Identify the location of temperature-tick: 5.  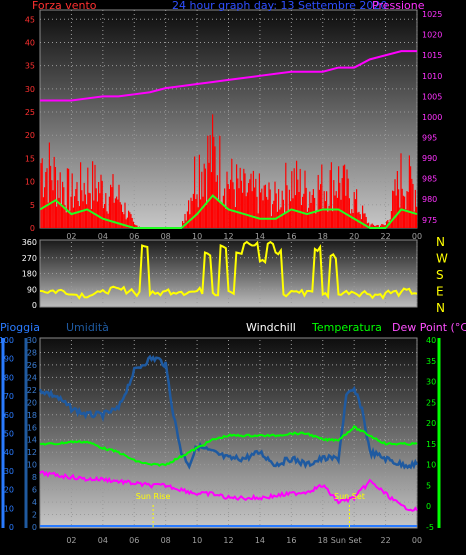
(428, 485).